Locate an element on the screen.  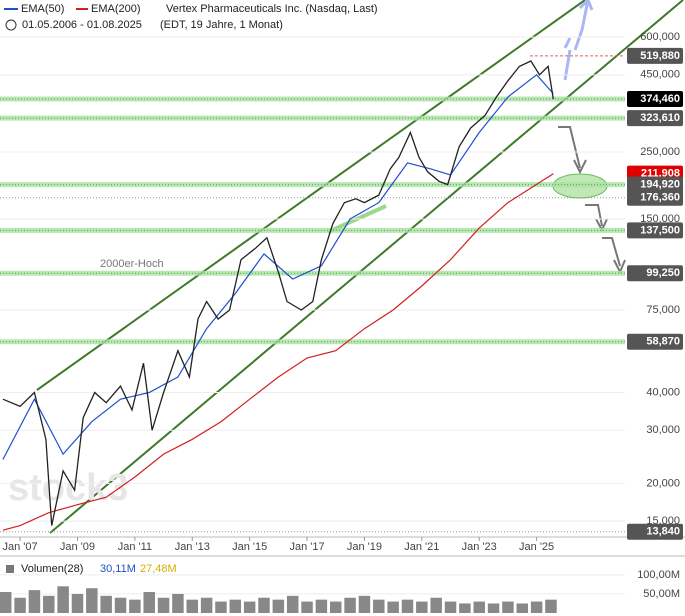
y-tick-label: 75,000 is located at coordinates (663, 310).